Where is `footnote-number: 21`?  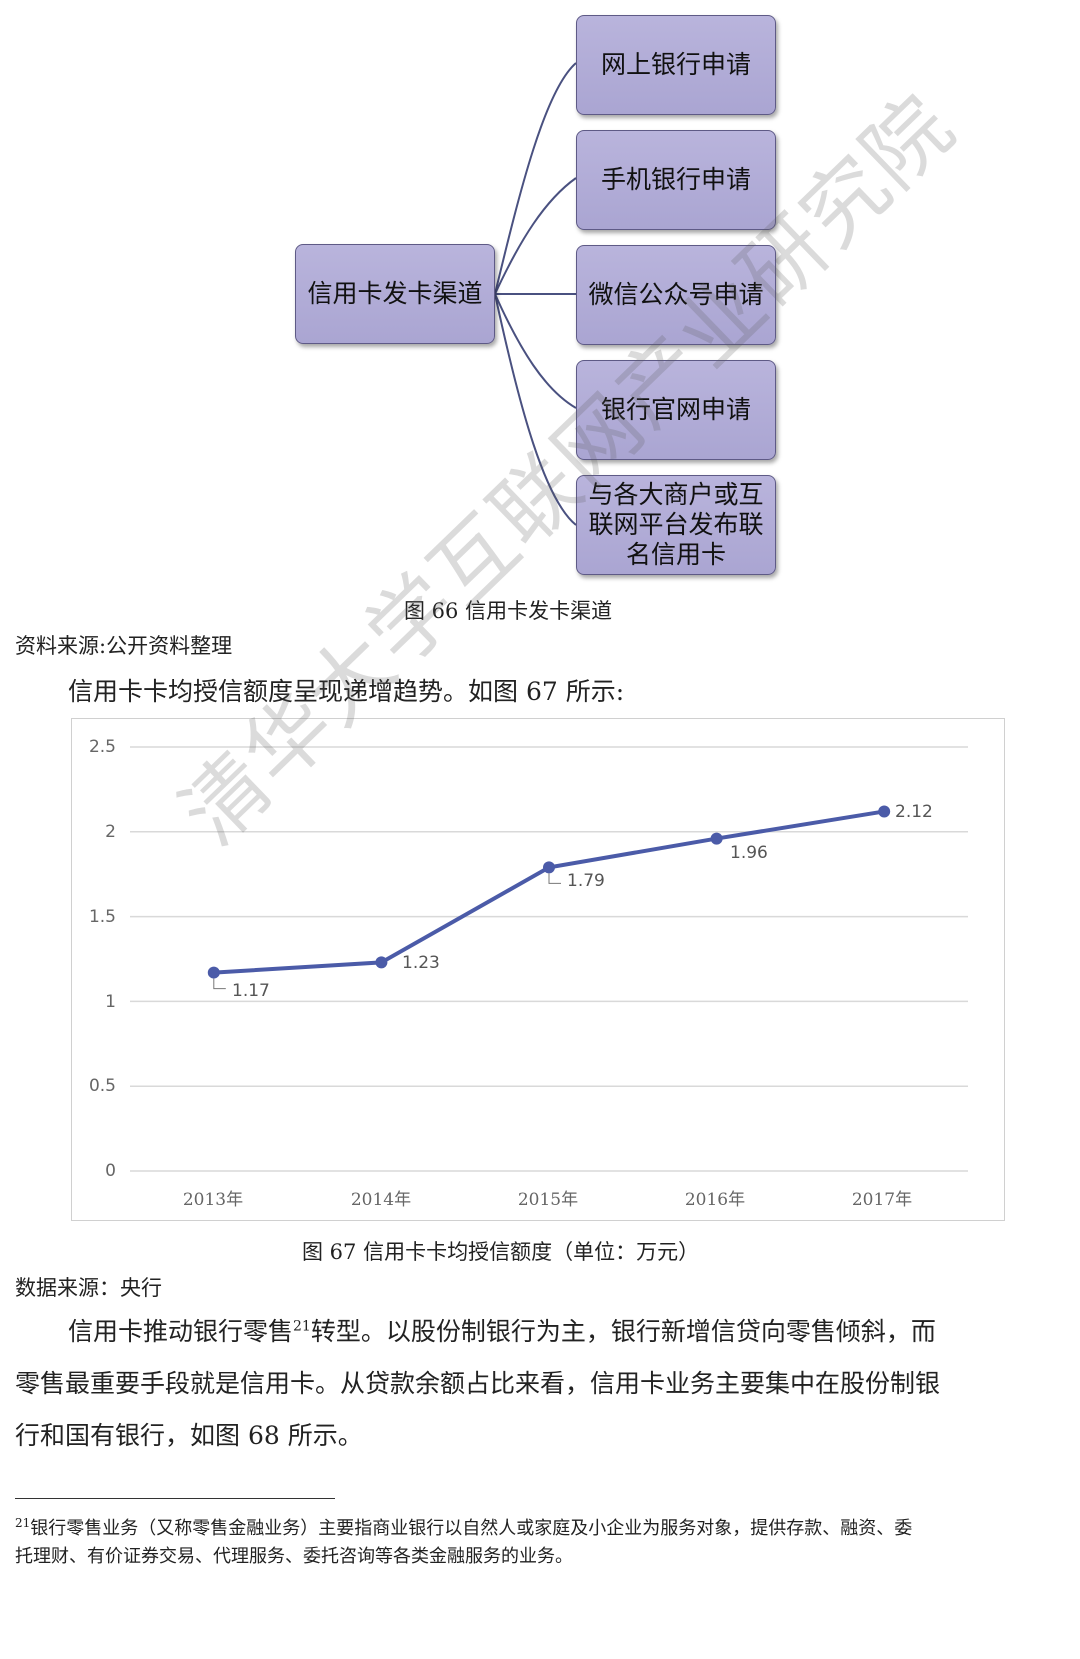 footnote-number: 21 is located at coordinates (23, 1523).